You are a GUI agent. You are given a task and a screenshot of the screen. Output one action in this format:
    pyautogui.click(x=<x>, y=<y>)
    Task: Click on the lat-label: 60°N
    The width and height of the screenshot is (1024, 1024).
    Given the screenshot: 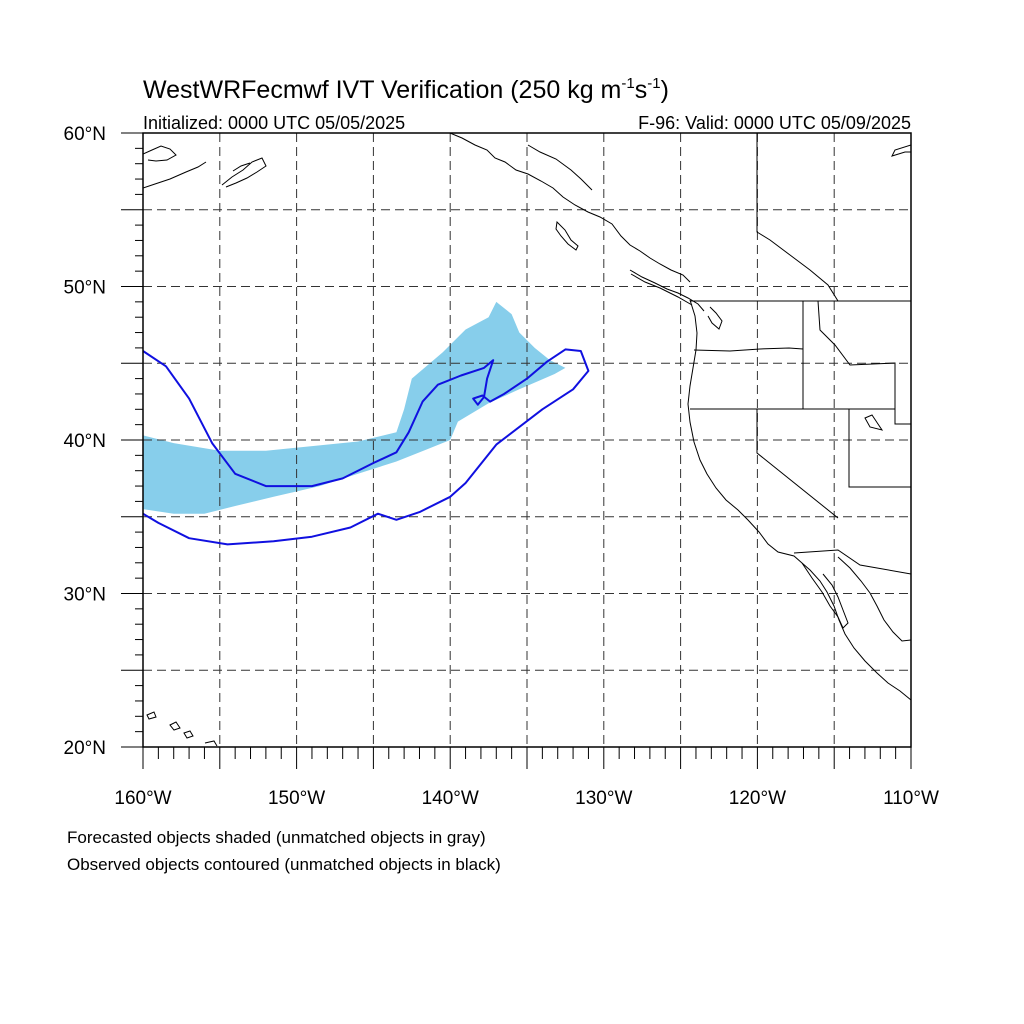 What is the action you would take?
    pyautogui.click(x=85, y=134)
    